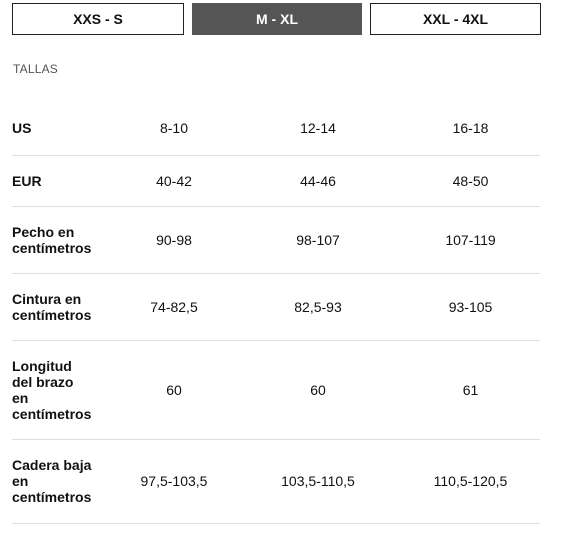  What do you see at coordinates (62, 307) in the screenshot?
I see `row-label: Cintura en centímetros` at bounding box center [62, 307].